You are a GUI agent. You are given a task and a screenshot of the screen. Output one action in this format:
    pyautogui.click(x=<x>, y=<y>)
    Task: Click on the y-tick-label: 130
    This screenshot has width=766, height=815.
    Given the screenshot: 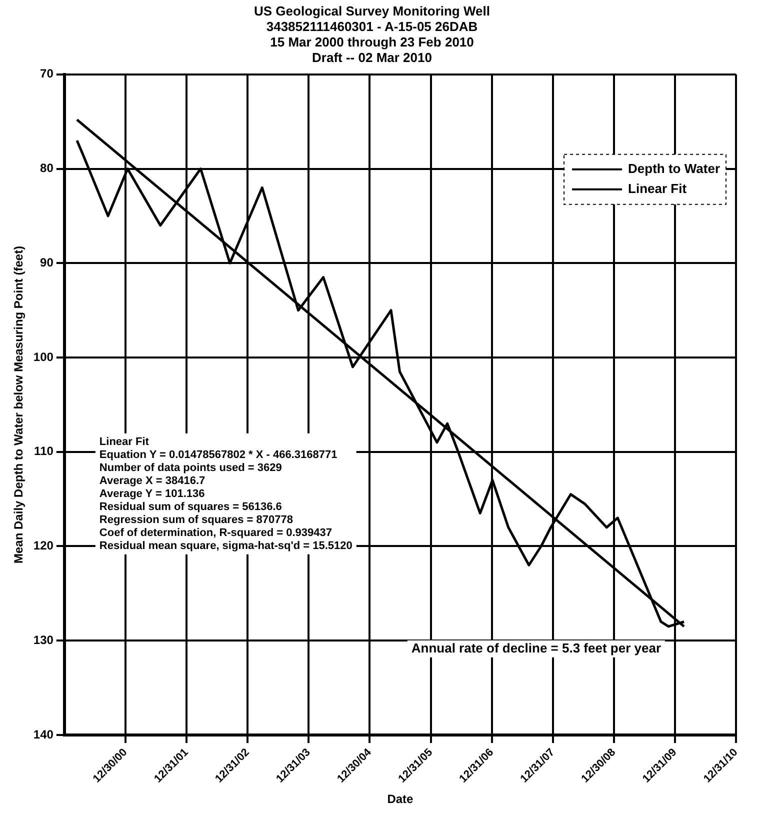 What is the action you would take?
    pyautogui.click(x=43, y=639)
    